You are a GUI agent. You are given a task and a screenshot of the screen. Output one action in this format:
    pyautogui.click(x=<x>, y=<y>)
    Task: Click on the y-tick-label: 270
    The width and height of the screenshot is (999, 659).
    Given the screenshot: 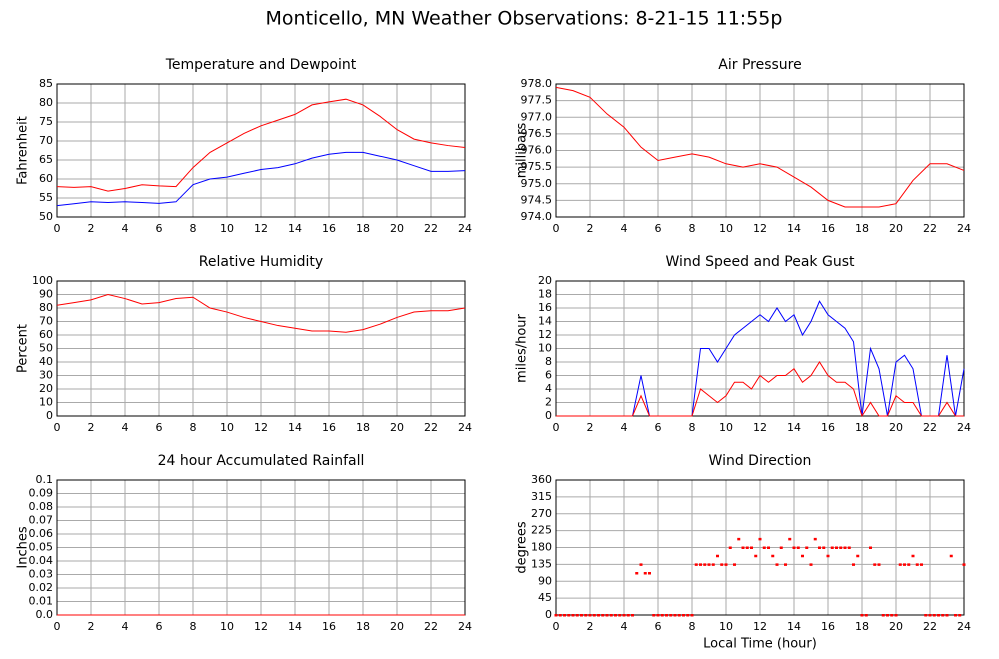 What is the action you would take?
    pyautogui.click(x=541, y=513)
    